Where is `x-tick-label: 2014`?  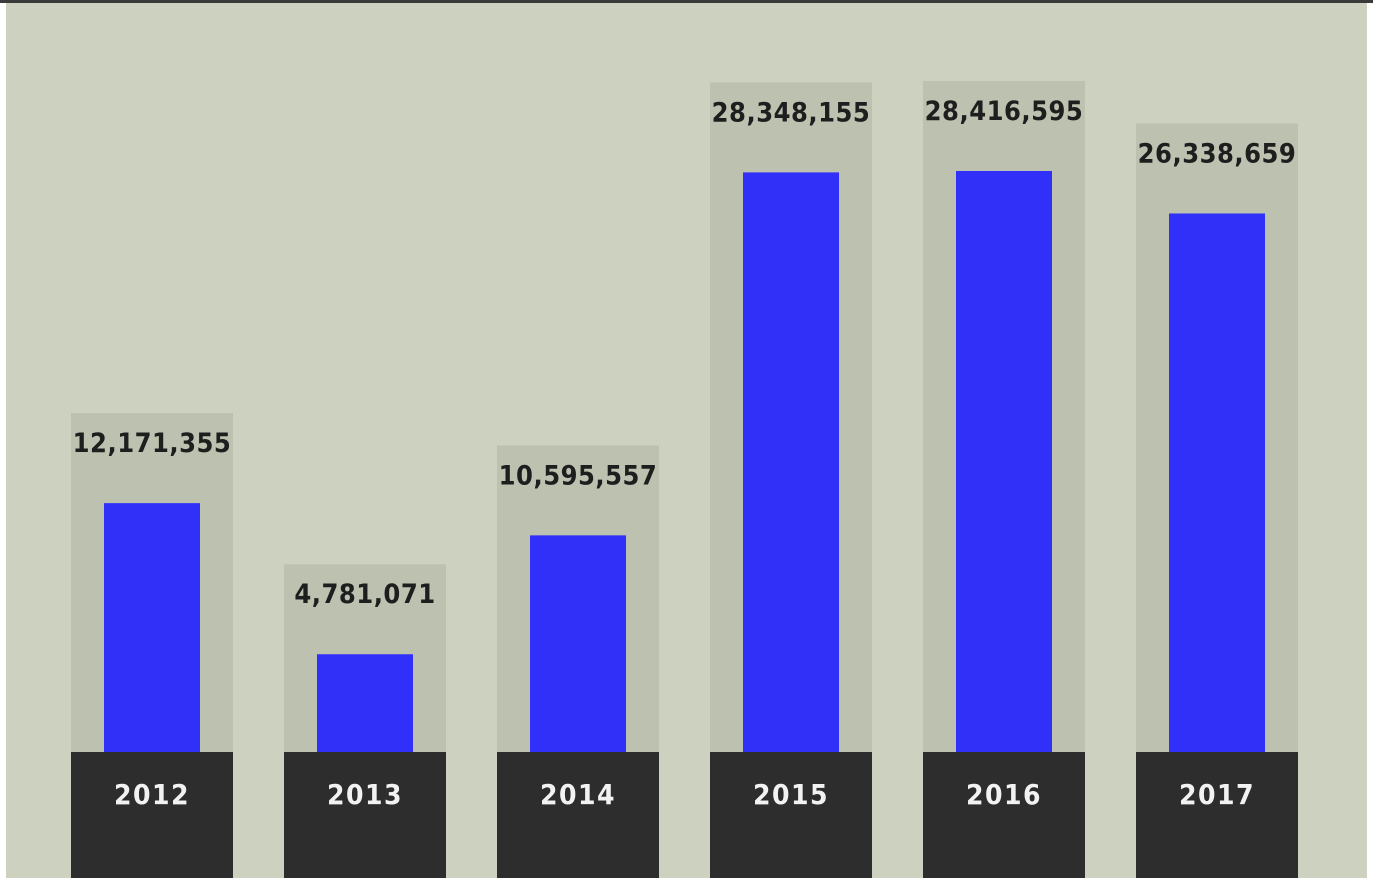
x-tick-label: 2014 is located at coordinates (578, 794).